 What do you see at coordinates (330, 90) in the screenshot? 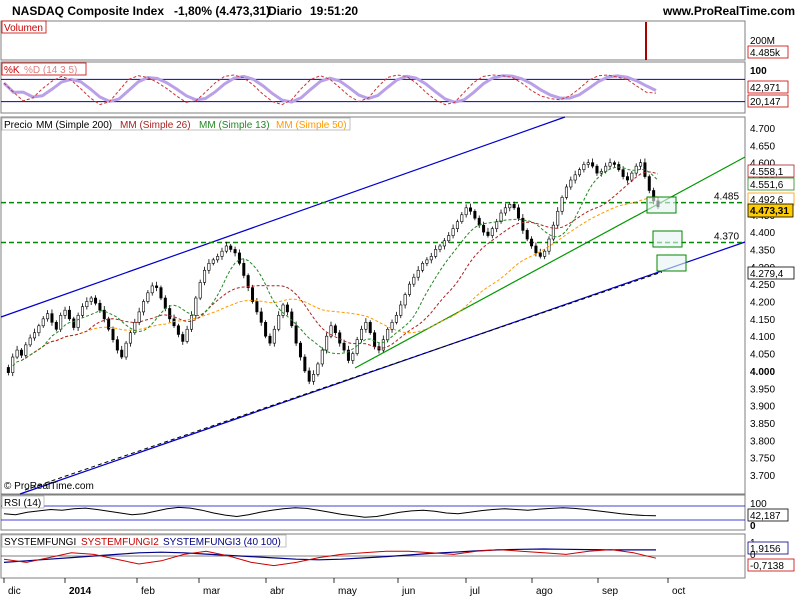
I see `stoch-k-line` at bounding box center [330, 90].